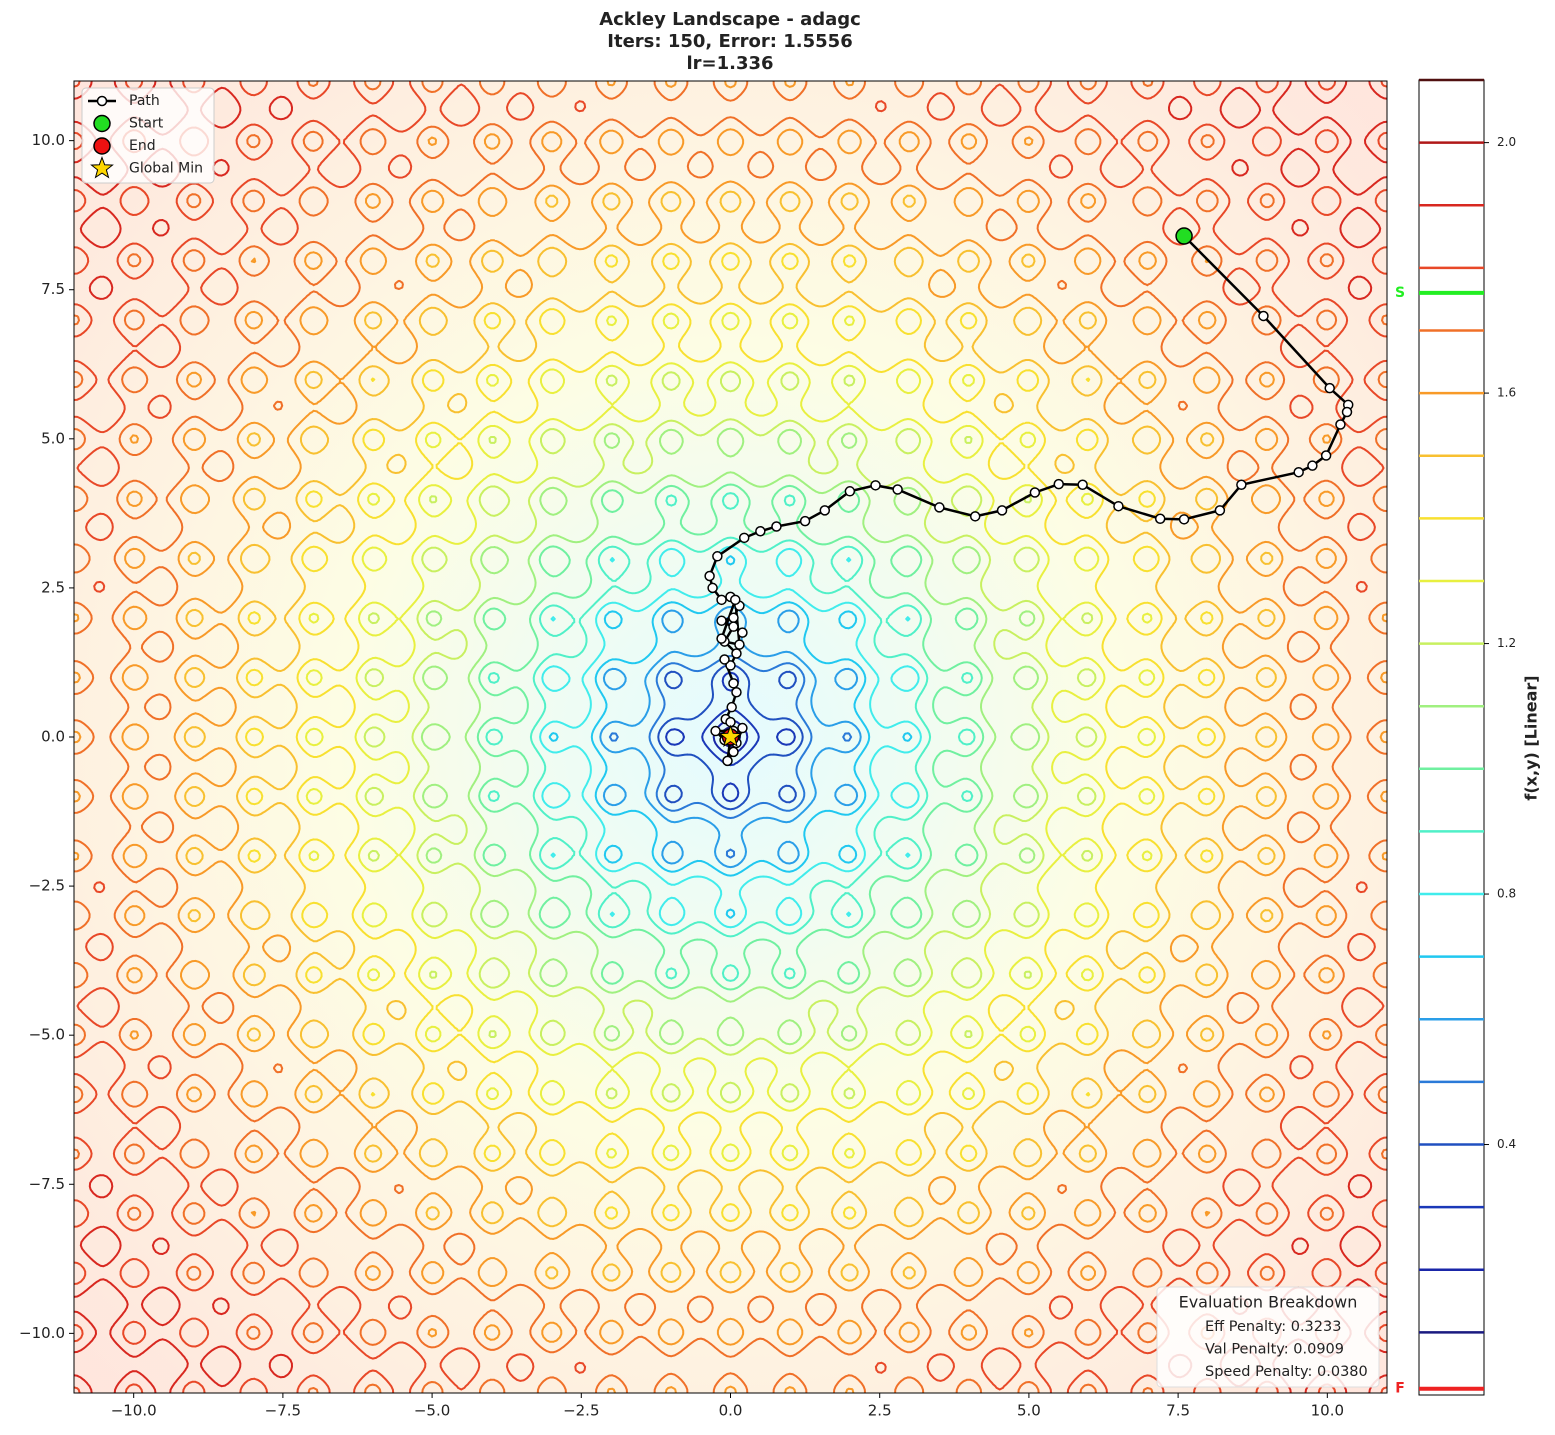 The image size is (1555, 1435). What do you see at coordinates (729, 41) in the screenshot?
I see `title-line: Iters: 150, Error: 1.5556` at bounding box center [729, 41].